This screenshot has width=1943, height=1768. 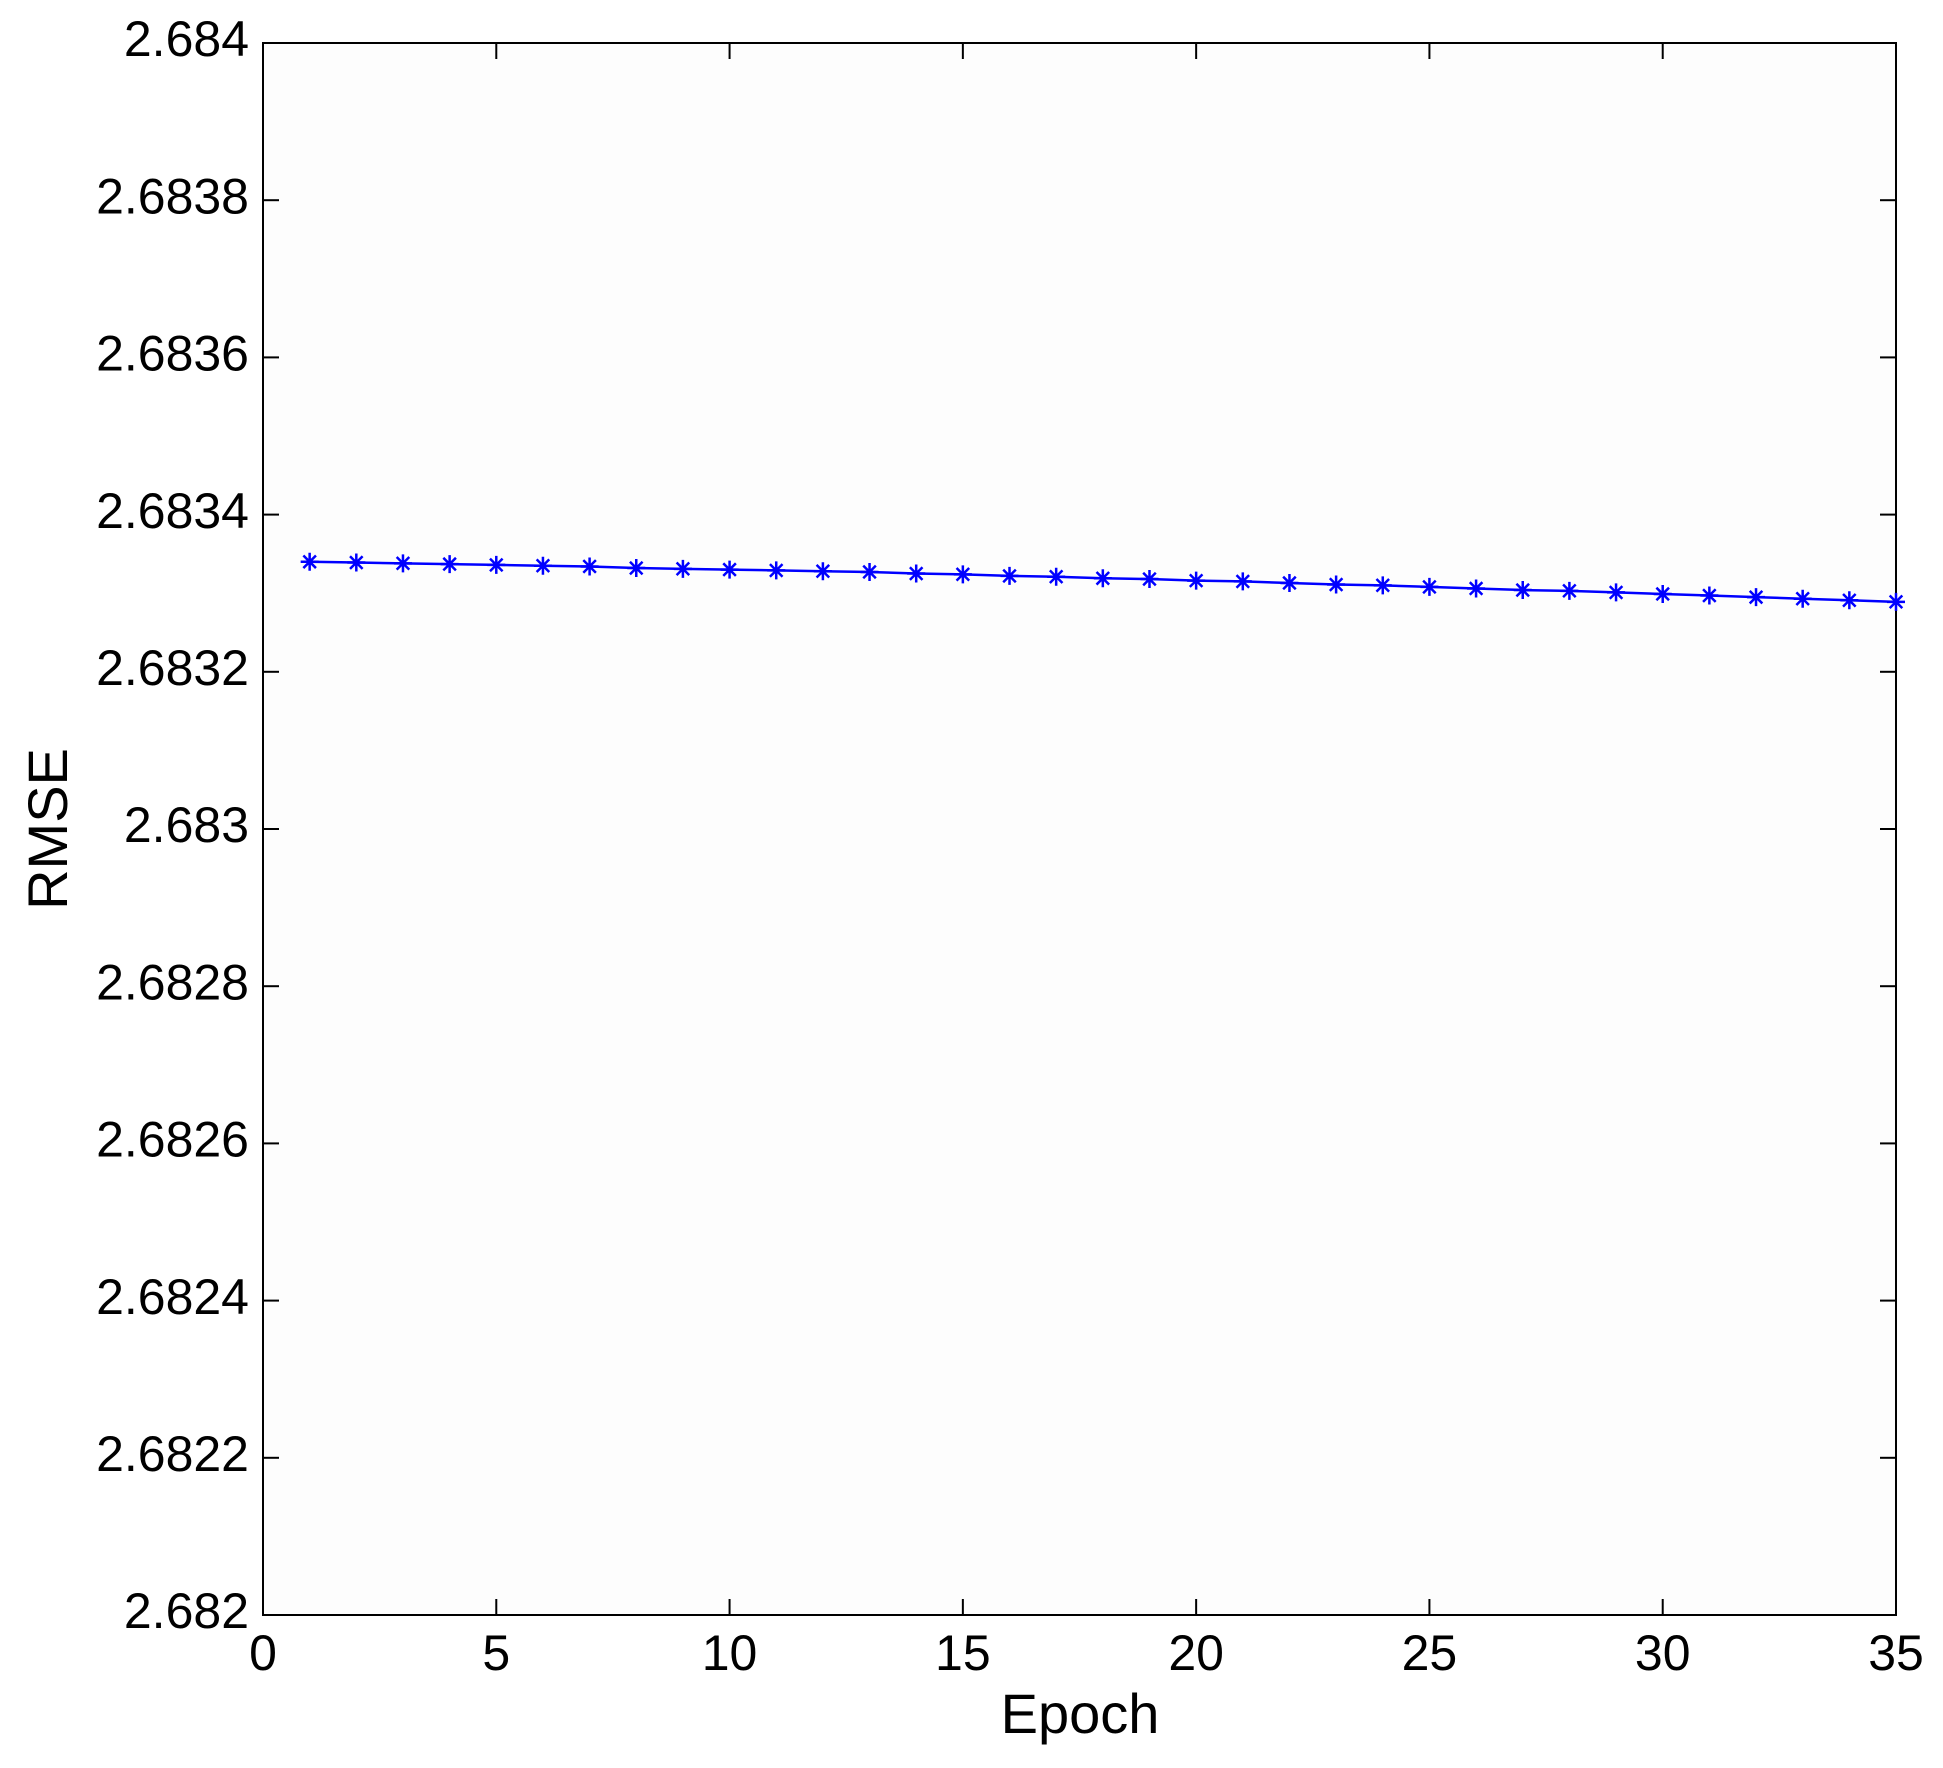 I want to click on y-axis-label: RMSE, so click(x=47, y=829).